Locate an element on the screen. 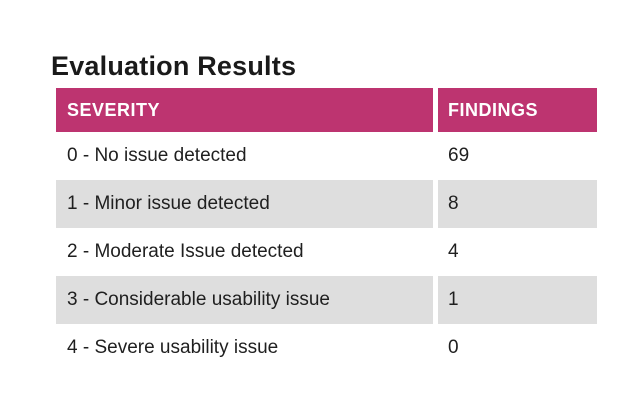 This screenshot has height=402, width=644. table-row: 2 - Moderate Issue detected 4 is located at coordinates (326, 252).